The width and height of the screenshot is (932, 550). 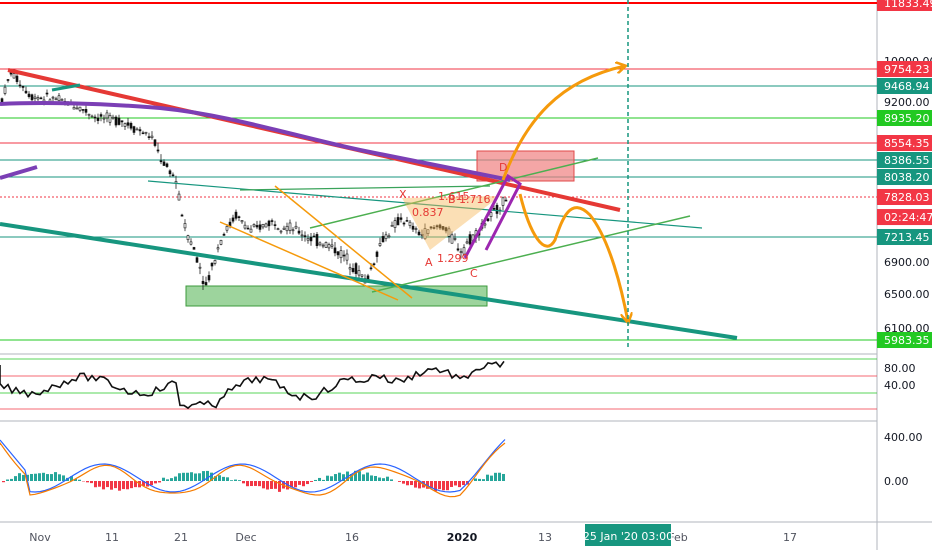 I want to click on svg-text: 7828.03, so click(x=907, y=197).